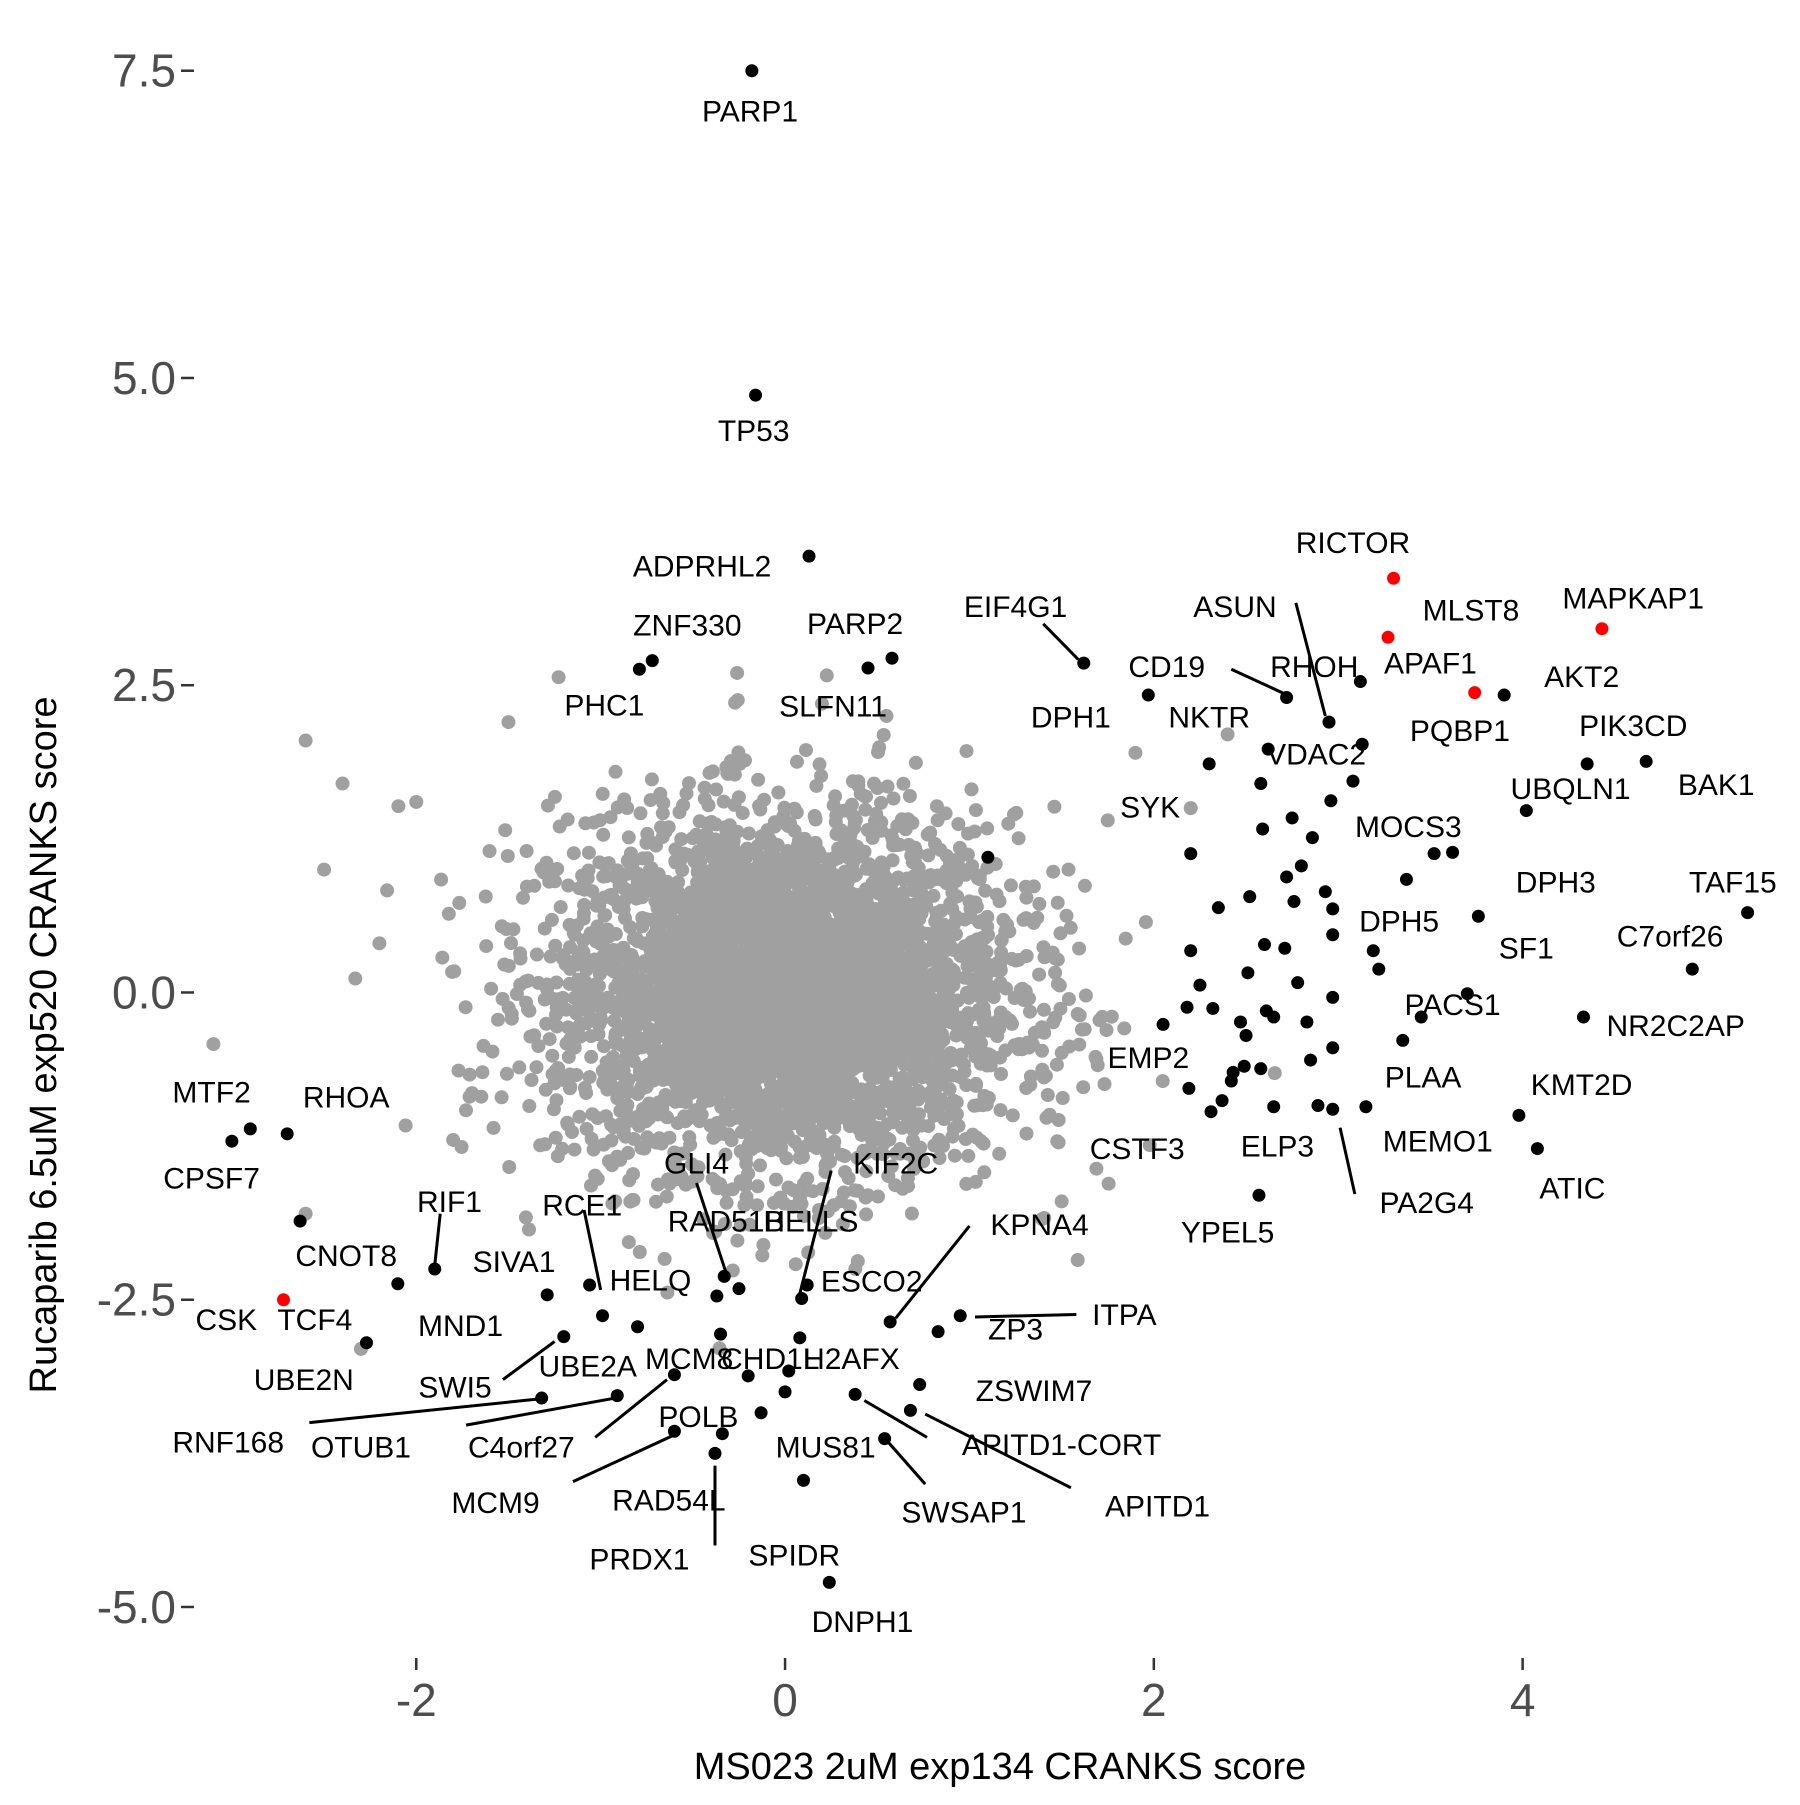 The height and width of the screenshot is (1805, 1800). I want to click on gene-label: SYK, so click(1150, 807).